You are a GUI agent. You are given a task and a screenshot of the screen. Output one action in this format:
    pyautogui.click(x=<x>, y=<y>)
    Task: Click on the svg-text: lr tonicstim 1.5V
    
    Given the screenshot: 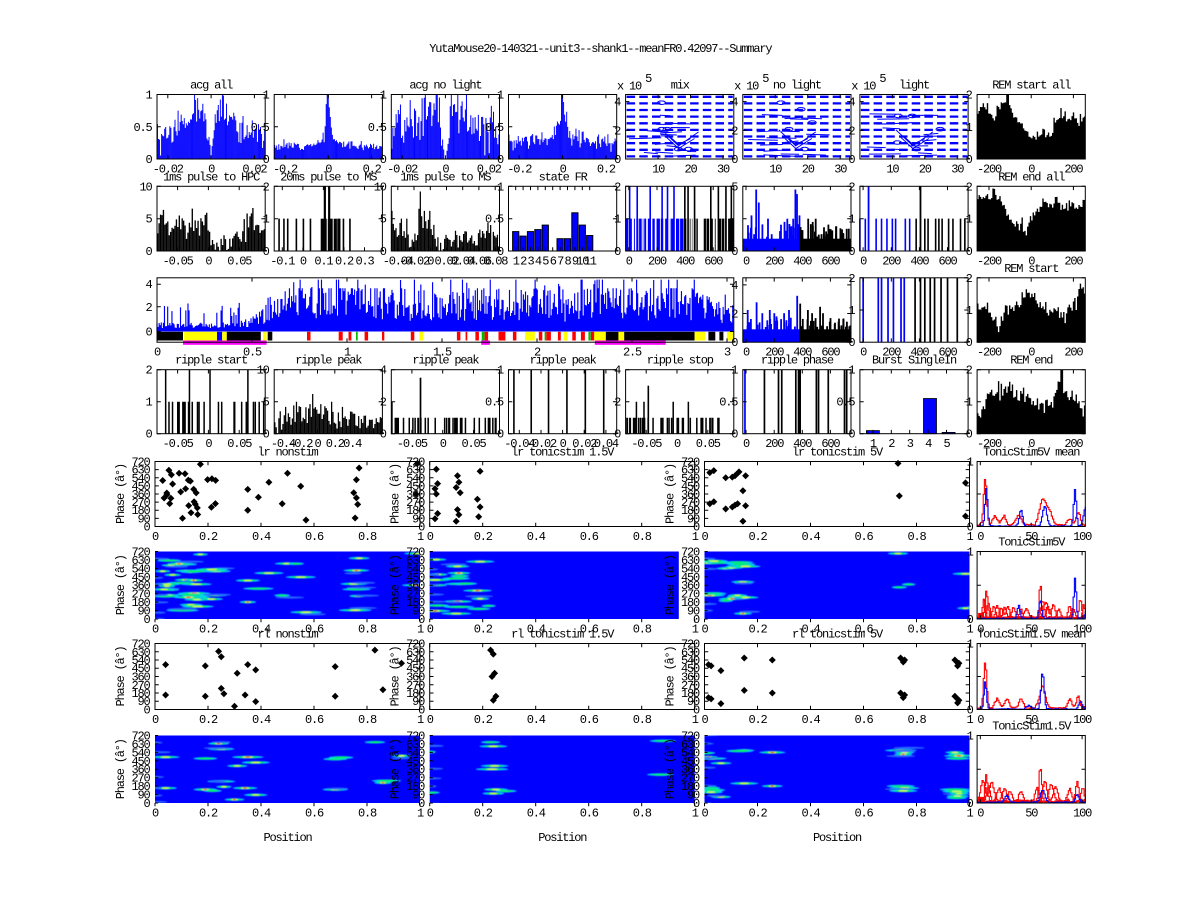 What is the action you would take?
    pyautogui.click(x=563, y=453)
    